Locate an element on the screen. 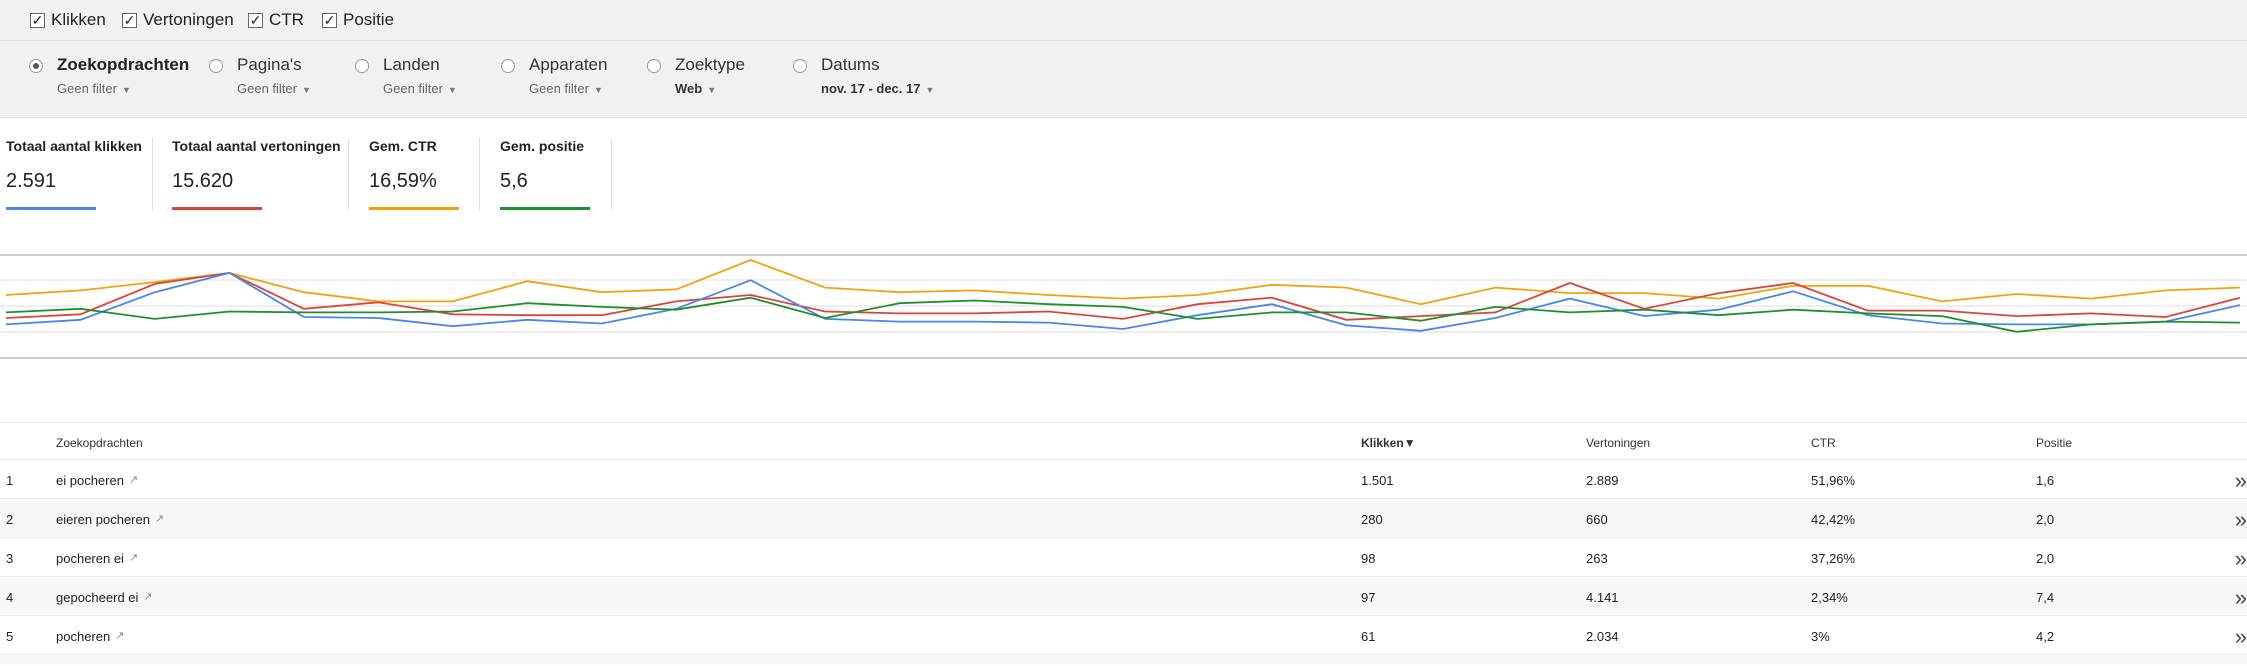 Image resolution: width=2247 pixels, height=666 pixels. filter-pages-label: Pagina's is located at coordinates (269, 64).